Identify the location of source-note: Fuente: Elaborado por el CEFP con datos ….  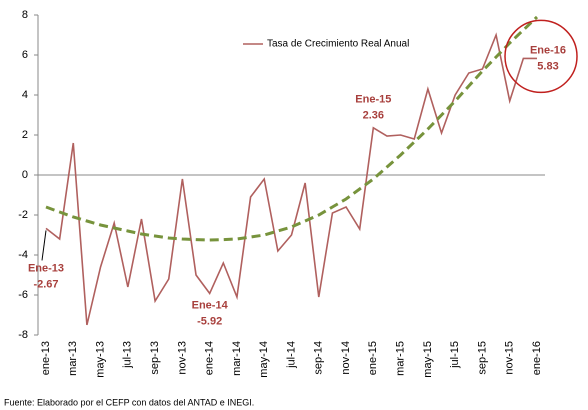
(129, 402).